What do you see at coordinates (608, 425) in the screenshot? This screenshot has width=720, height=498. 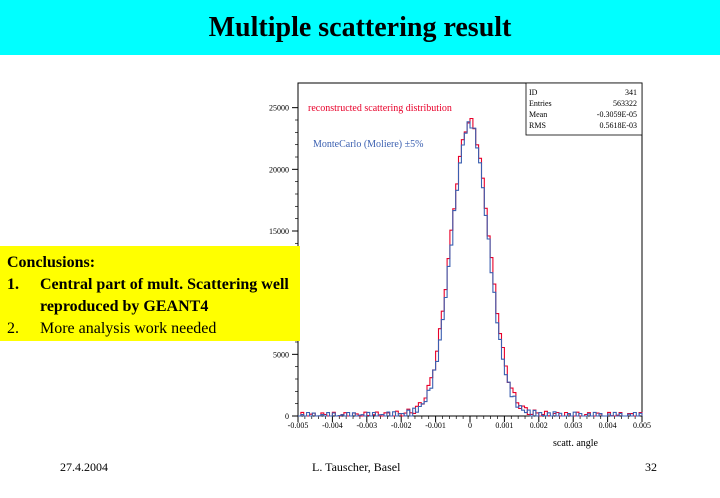 I see `x-tick-label-9: 0.004` at bounding box center [608, 425].